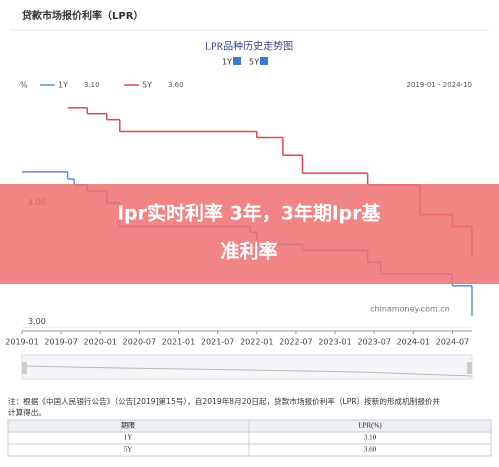 Image resolution: width=499 pixels, height=467 pixels. I want to click on legend-label: 1Y, so click(63, 85).